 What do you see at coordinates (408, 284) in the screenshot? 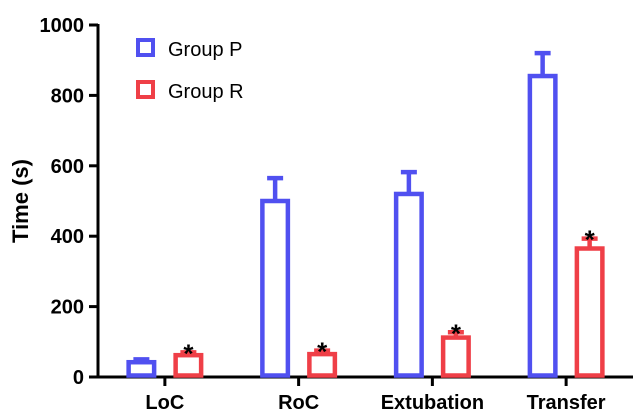
I see `bar-group-p-extubation` at bounding box center [408, 284].